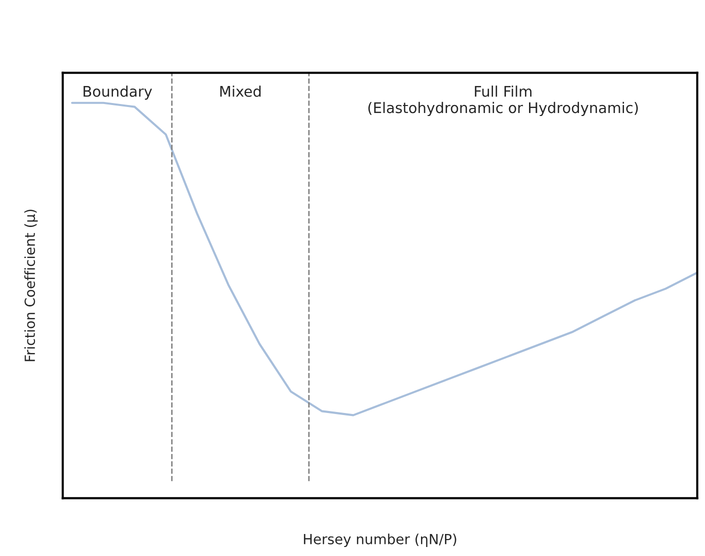 The width and height of the screenshot is (705, 556). I want to click on annotation: Full Film (Elastohydronamic or Hydrodynamic), so click(503, 101).